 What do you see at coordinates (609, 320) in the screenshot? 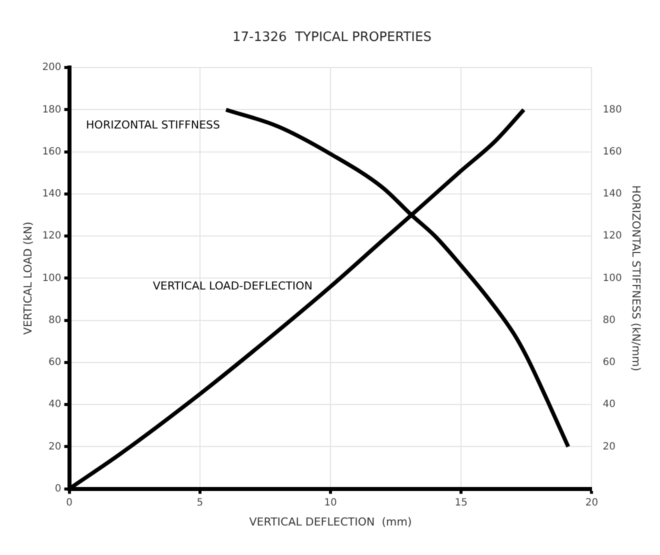
I see `y2-tick-label: 80` at bounding box center [609, 320].